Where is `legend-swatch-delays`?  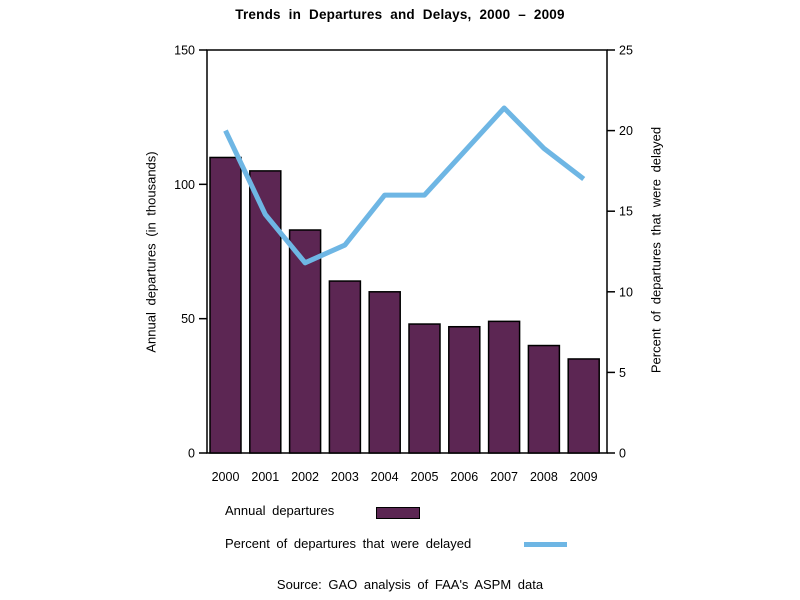
legend-swatch-delays is located at coordinates (545, 544).